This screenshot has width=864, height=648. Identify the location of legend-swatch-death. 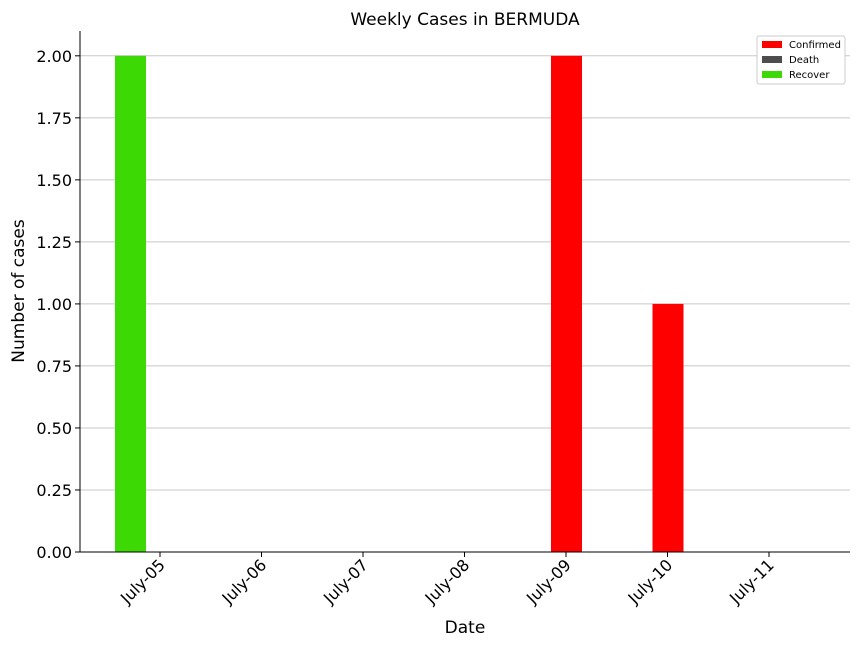
(772, 59).